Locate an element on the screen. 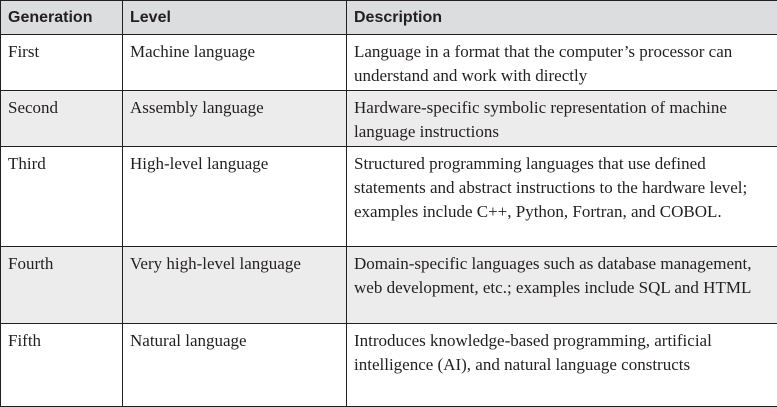 The width and height of the screenshot is (777, 407). cell-level: Assembly language is located at coordinates (235, 119).